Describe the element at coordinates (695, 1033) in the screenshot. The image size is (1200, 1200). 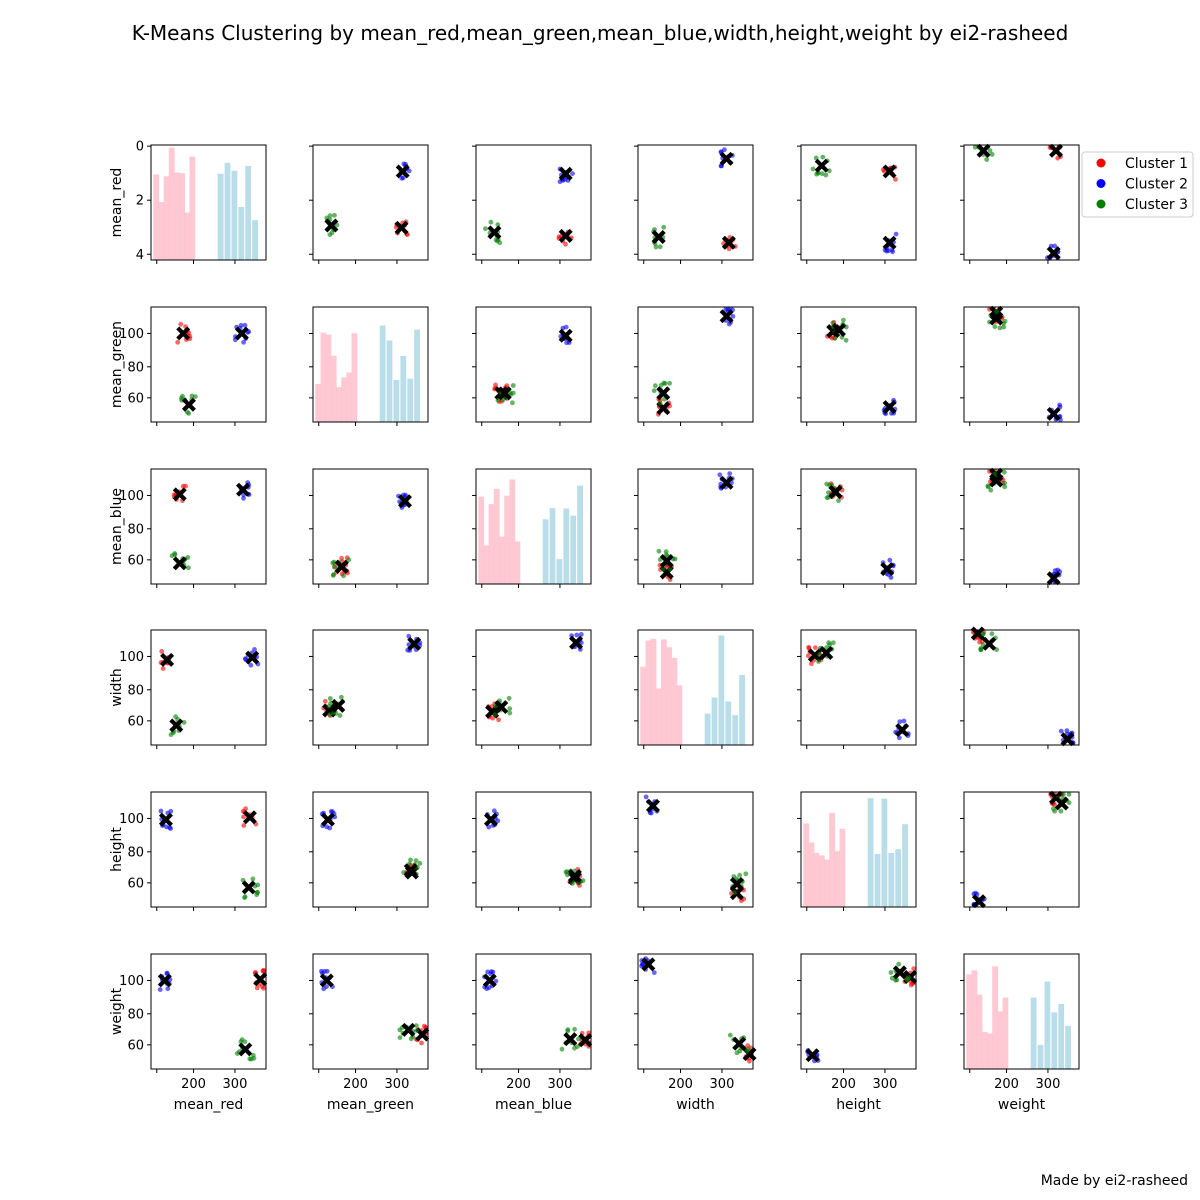
I see `panel-weight-vs-width: 200 300 width` at that location.